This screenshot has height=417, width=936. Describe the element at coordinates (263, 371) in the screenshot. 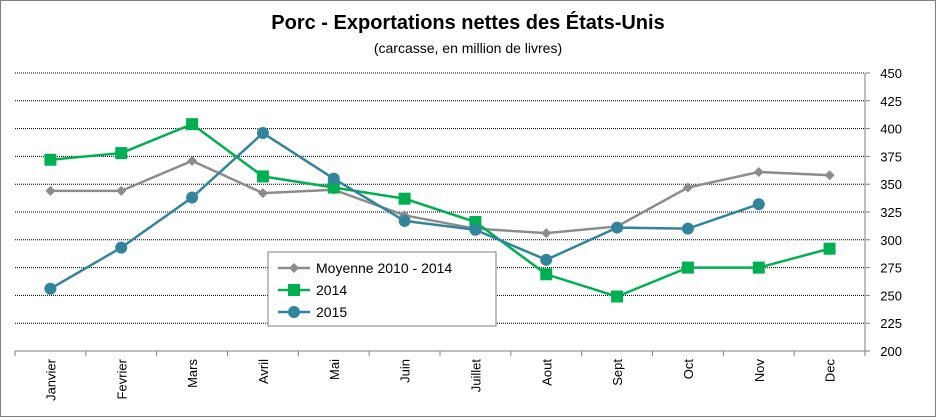

I see `x-tick-label: Avril` at that location.